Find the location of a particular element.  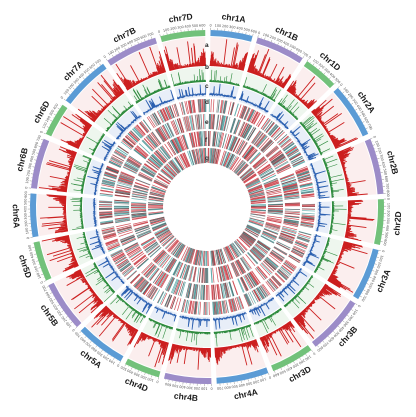

heat-2-teal-chr5b is located at coordinates (151, 247).